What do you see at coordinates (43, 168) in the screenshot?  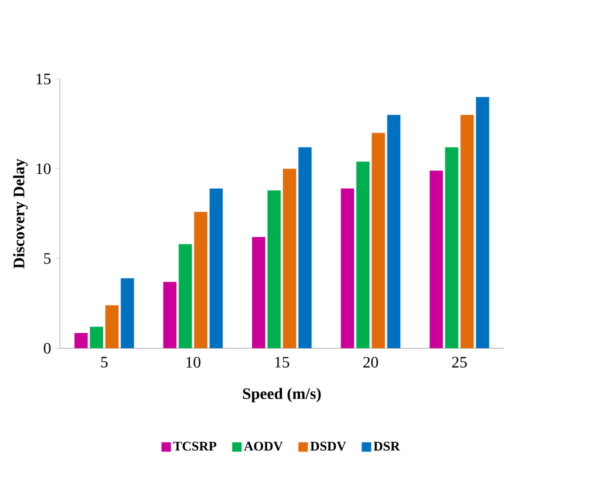 I see `y-tick-label: 10` at bounding box center [43, 168].